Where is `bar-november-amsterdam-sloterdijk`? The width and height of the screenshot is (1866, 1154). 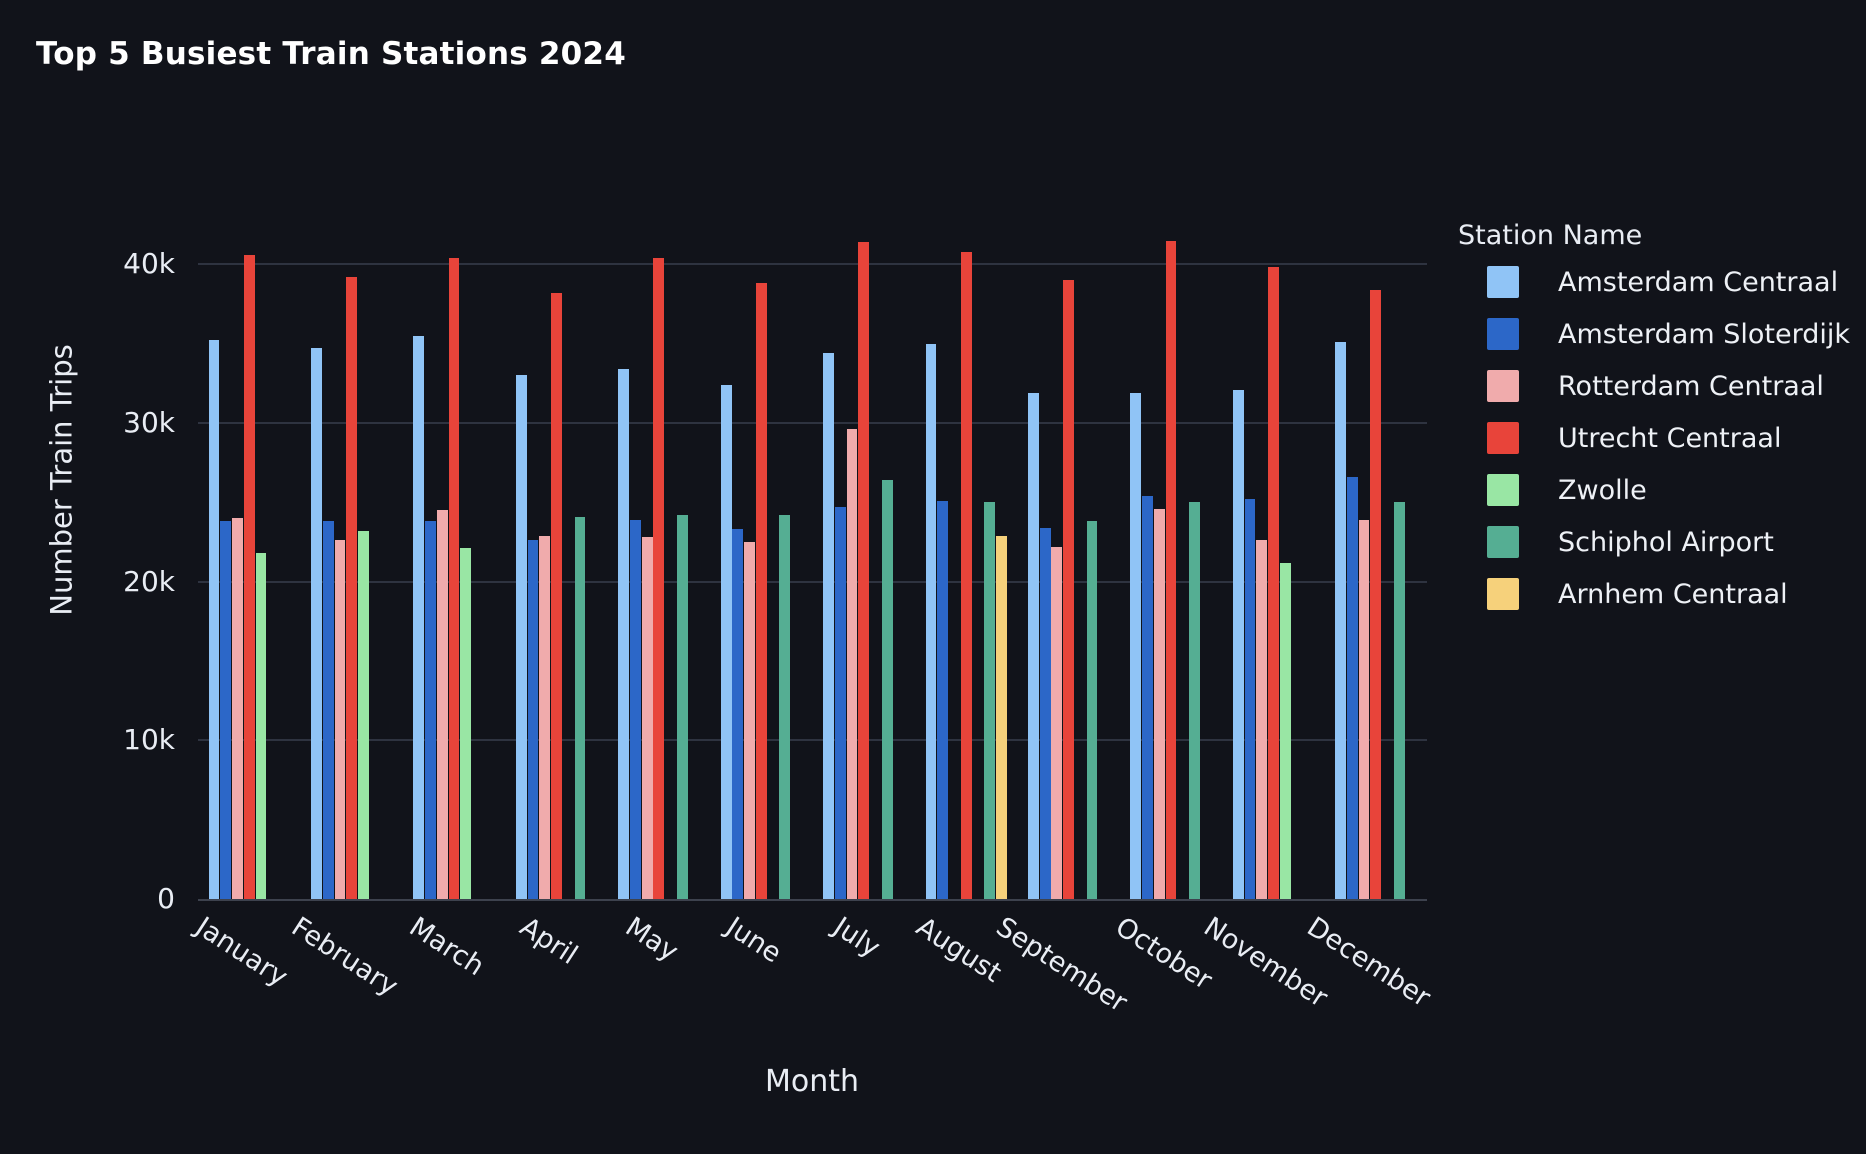
bar-november-amsterdam-sloterdijk is located at coordinates (1250, 699).